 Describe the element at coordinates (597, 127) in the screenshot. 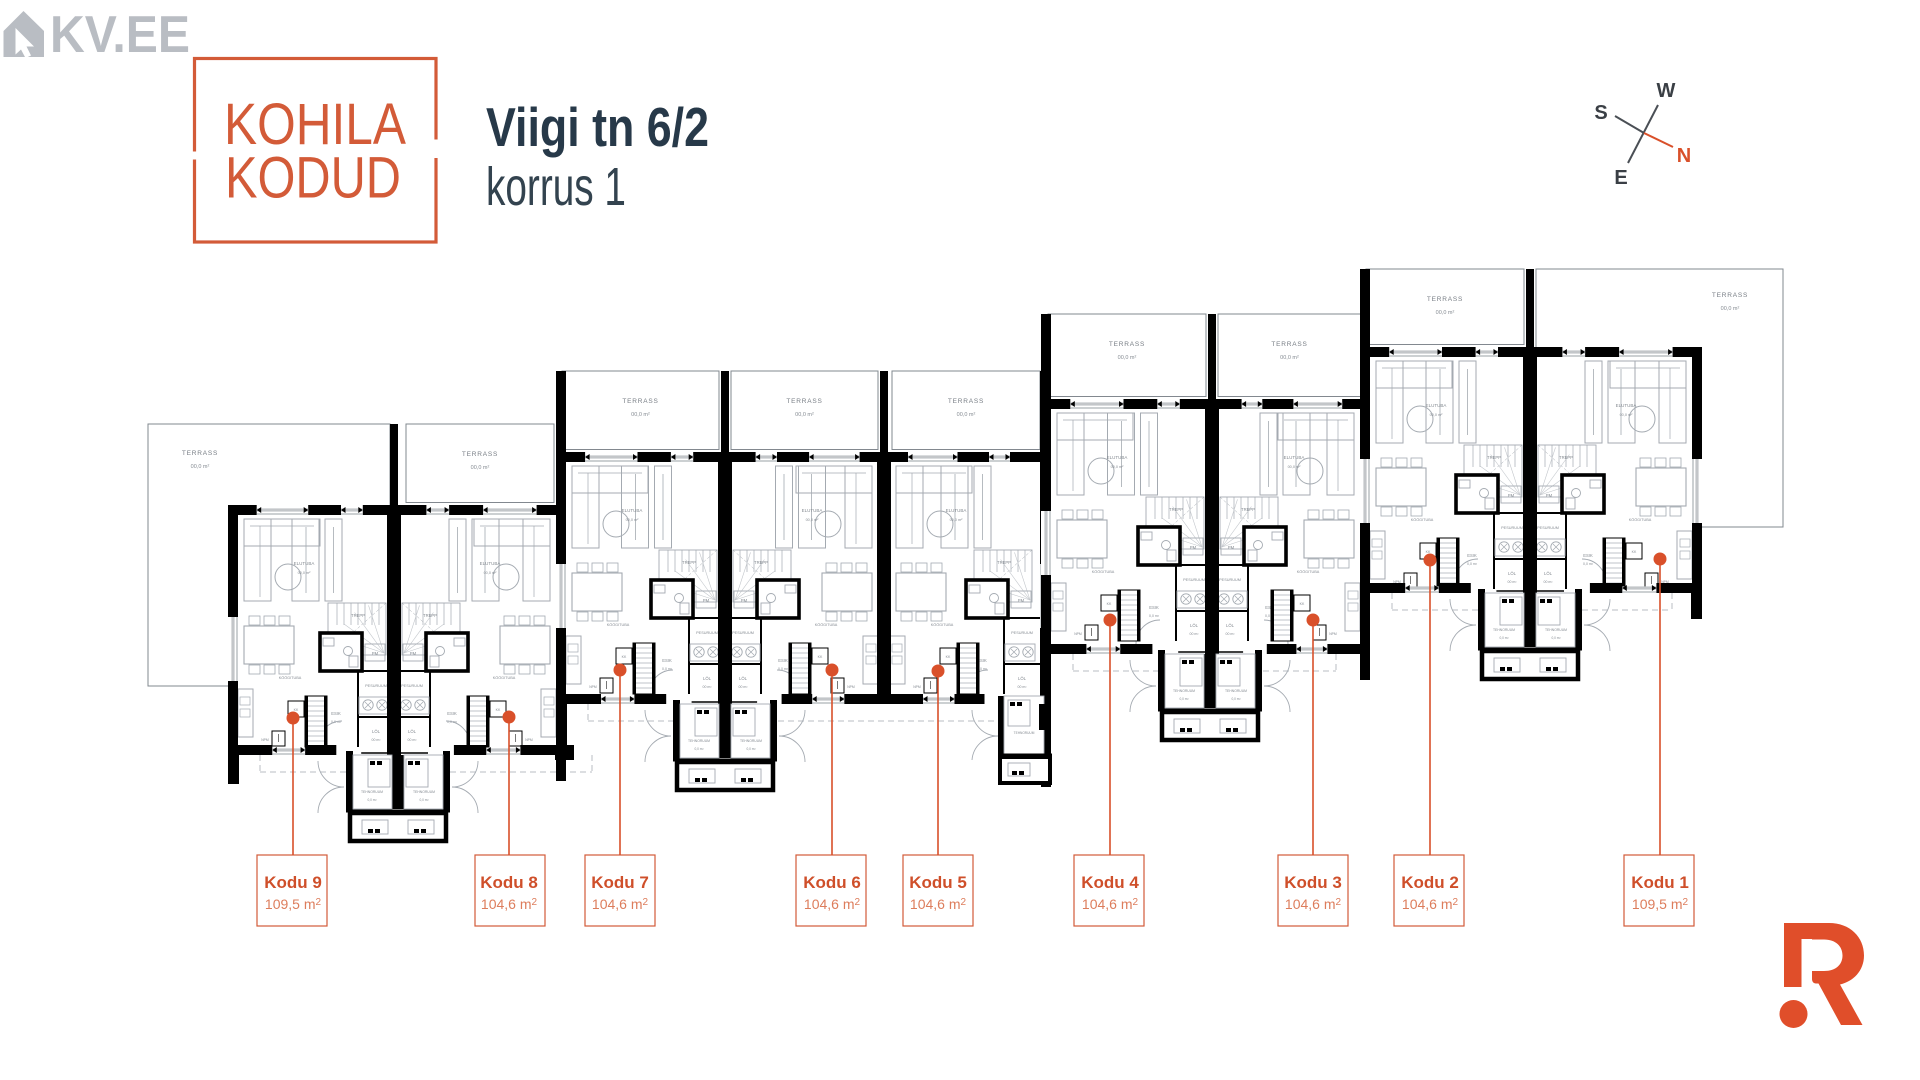

I see `svg-text: Viigi tn 6/2` at that location.